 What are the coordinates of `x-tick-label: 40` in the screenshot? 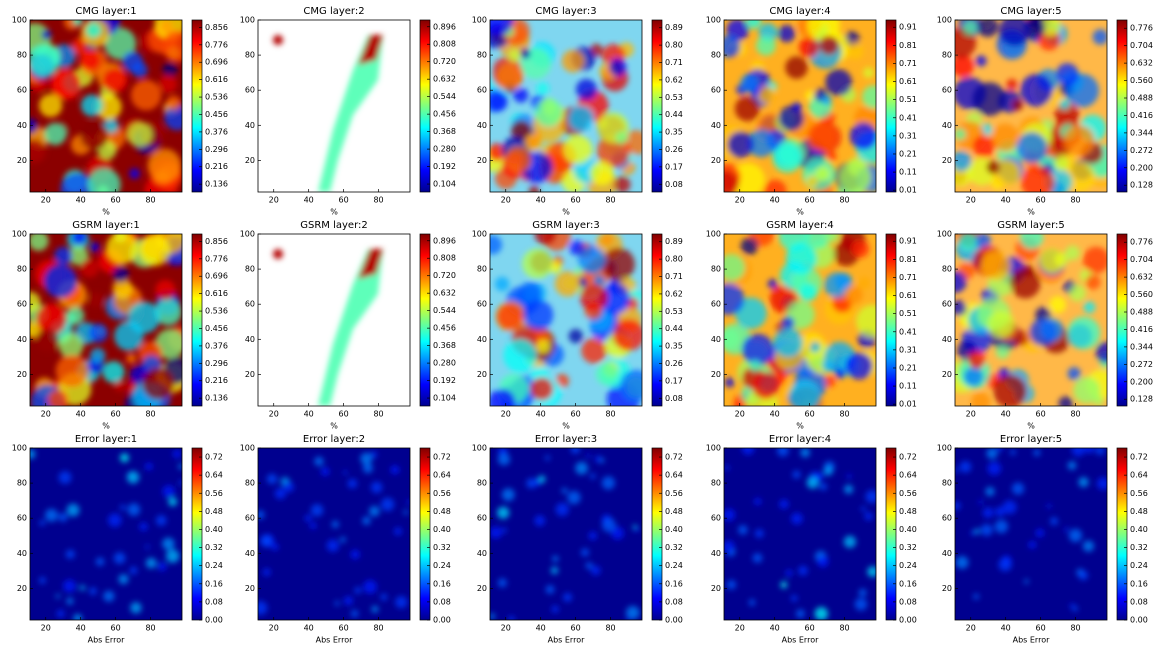 It's located at (775, 414).